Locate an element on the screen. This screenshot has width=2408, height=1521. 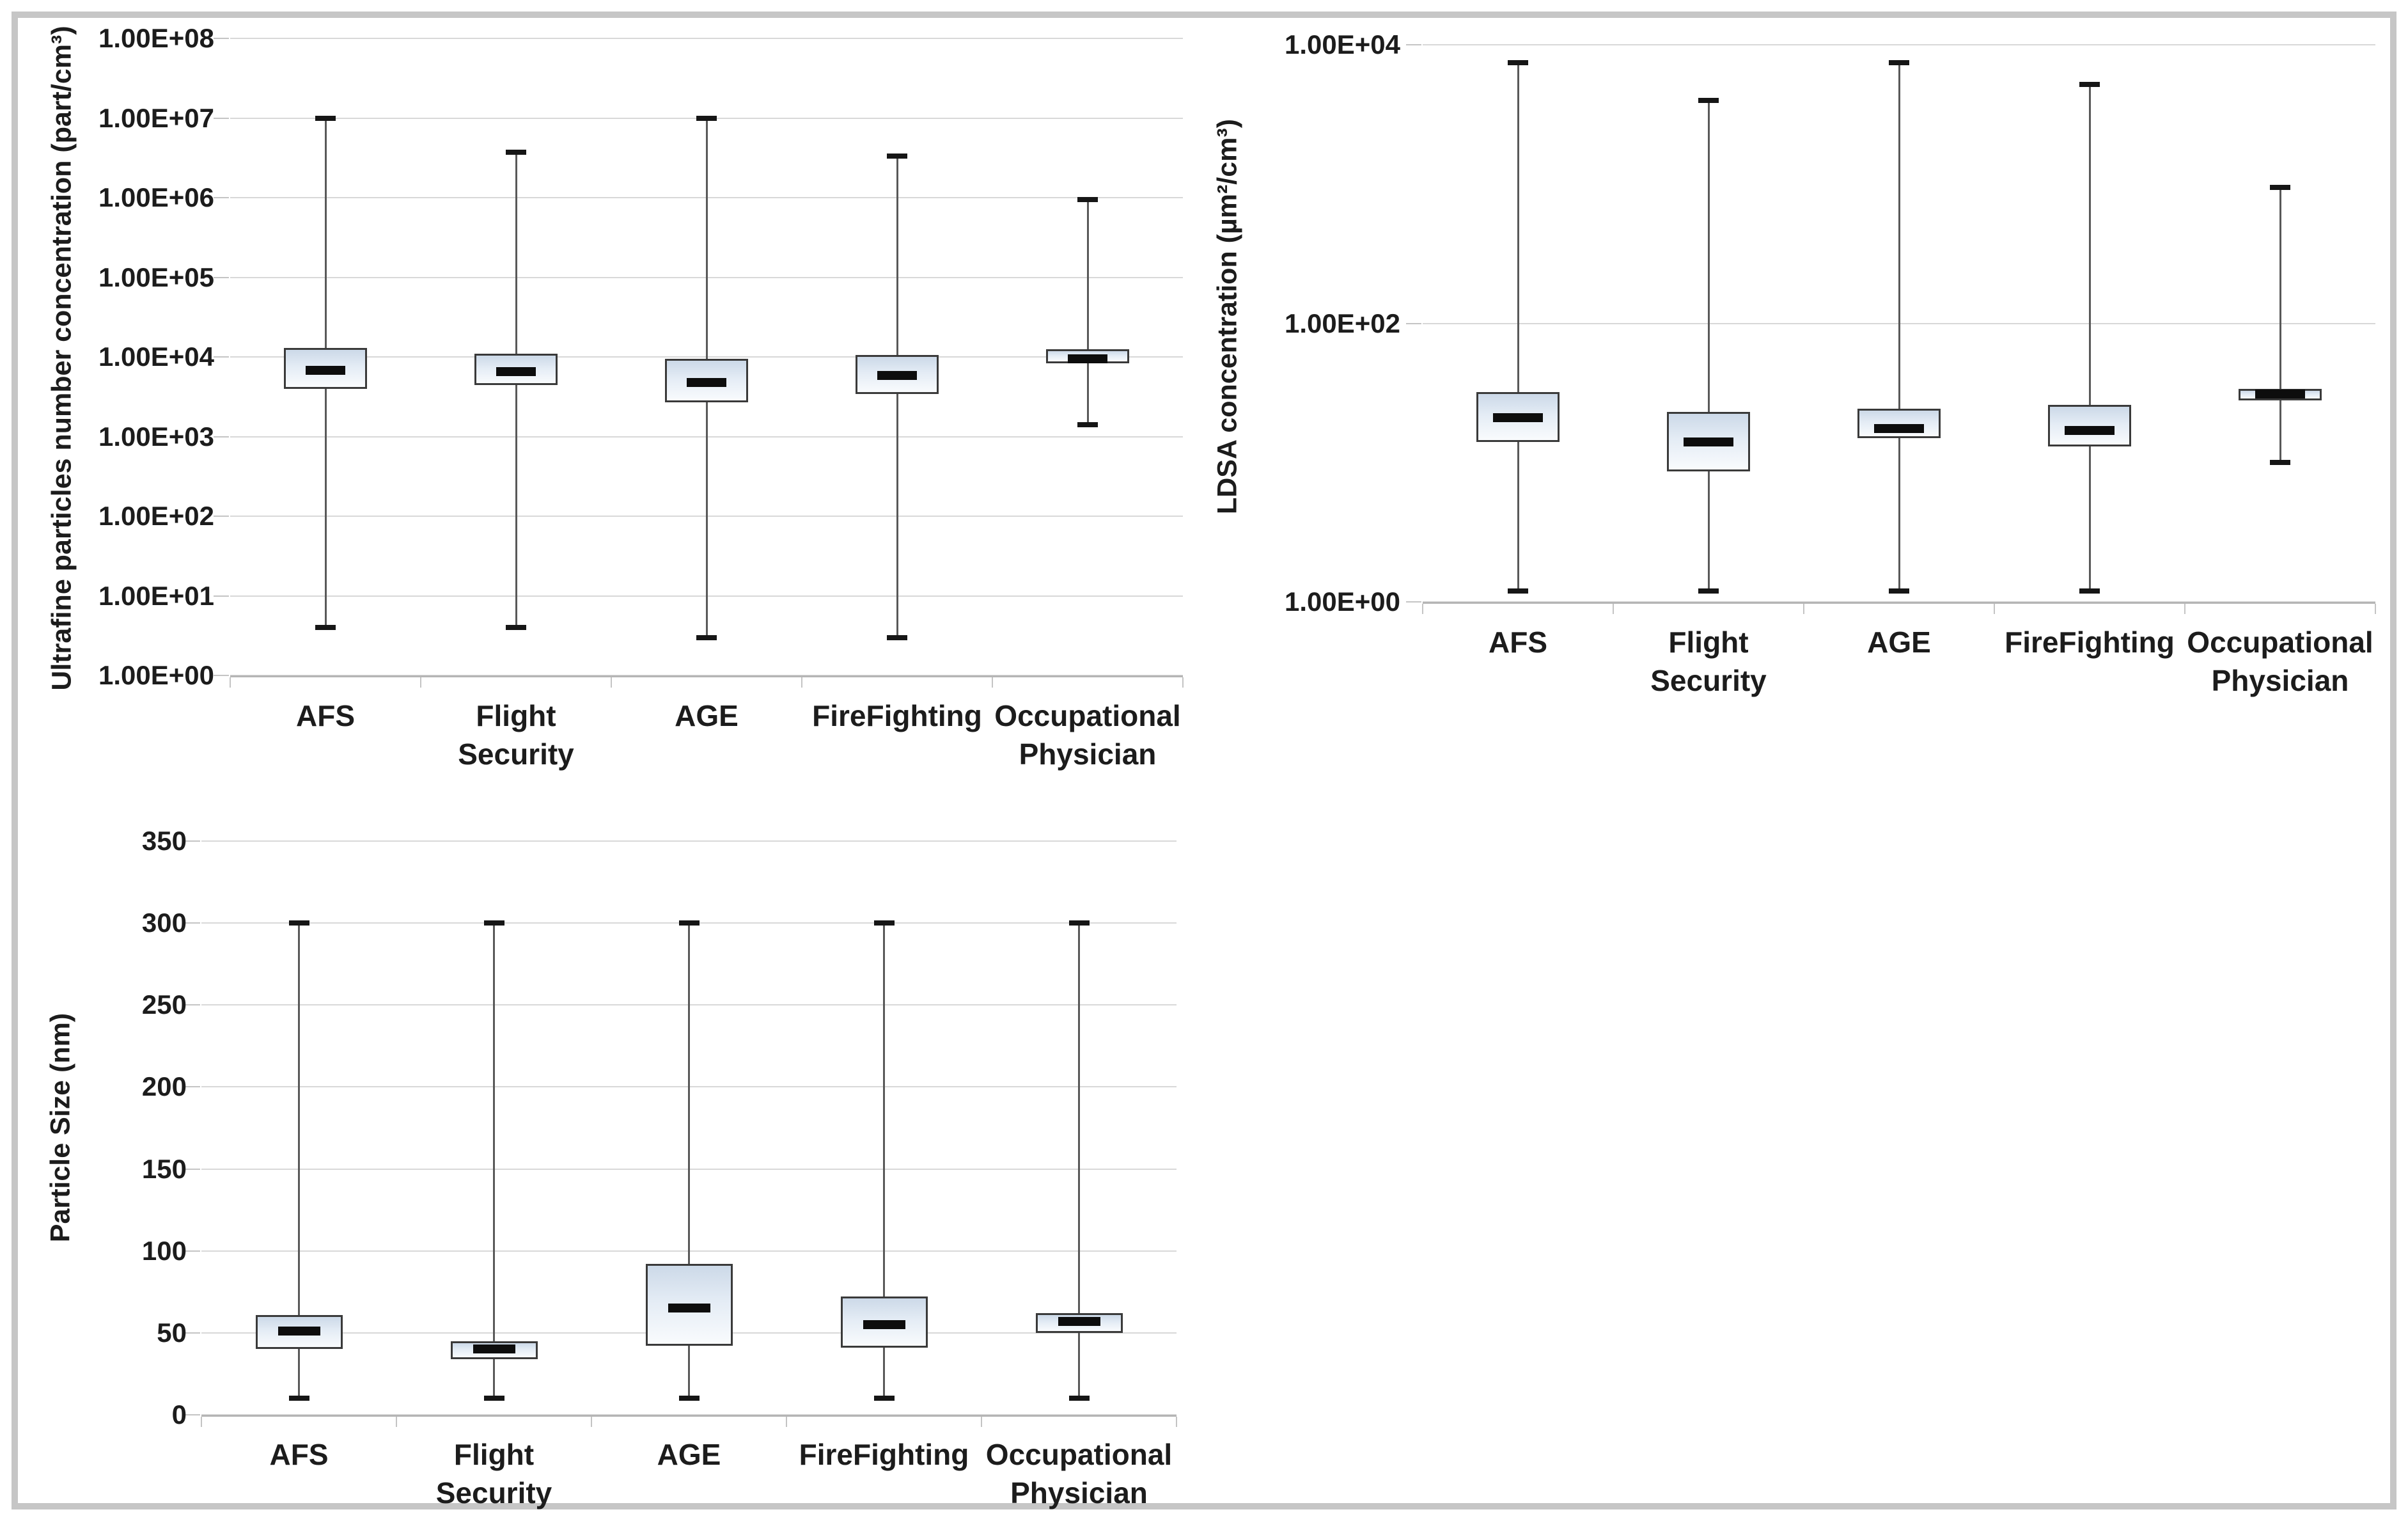
y-tick-label: 1.00E+05 is located at coordinates (156, 277).